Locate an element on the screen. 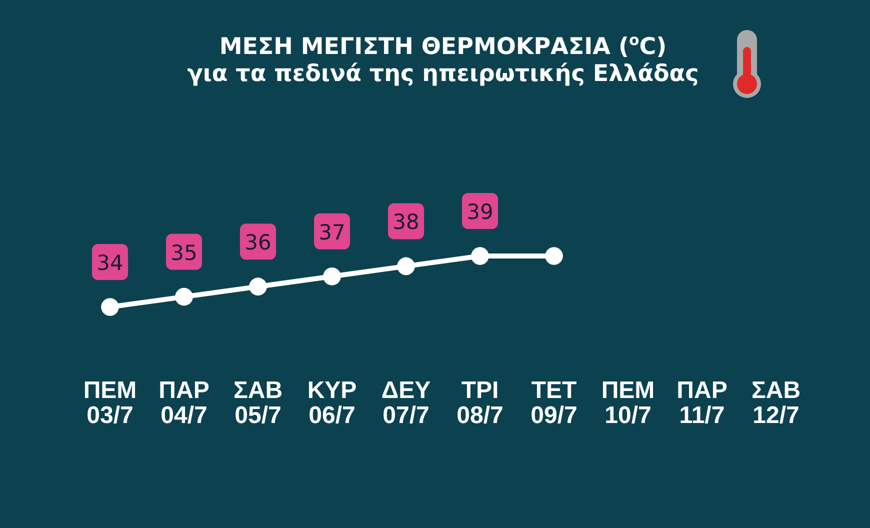 The width and height of the screenshot is (870, 528). x-tick-label: ΚΥΡ 06/7 is located at coordinates (332, 403).